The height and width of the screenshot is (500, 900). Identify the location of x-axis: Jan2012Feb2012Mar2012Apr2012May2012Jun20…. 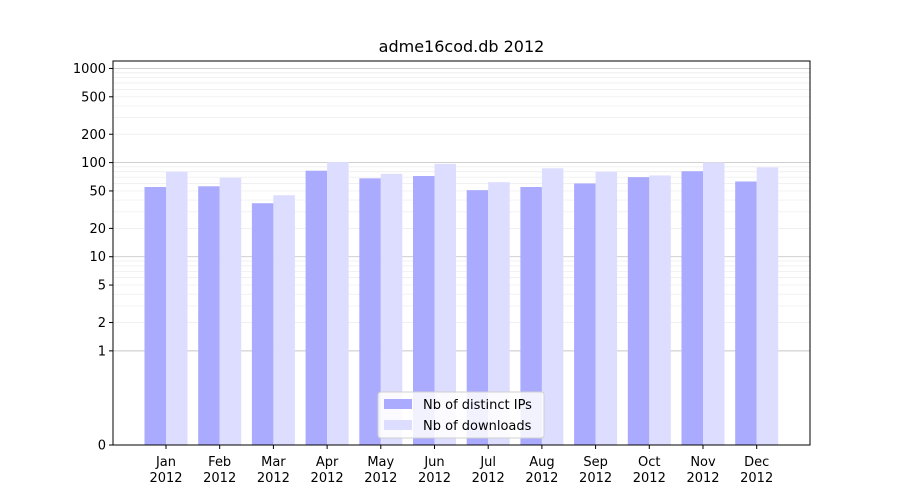
(461, 465).